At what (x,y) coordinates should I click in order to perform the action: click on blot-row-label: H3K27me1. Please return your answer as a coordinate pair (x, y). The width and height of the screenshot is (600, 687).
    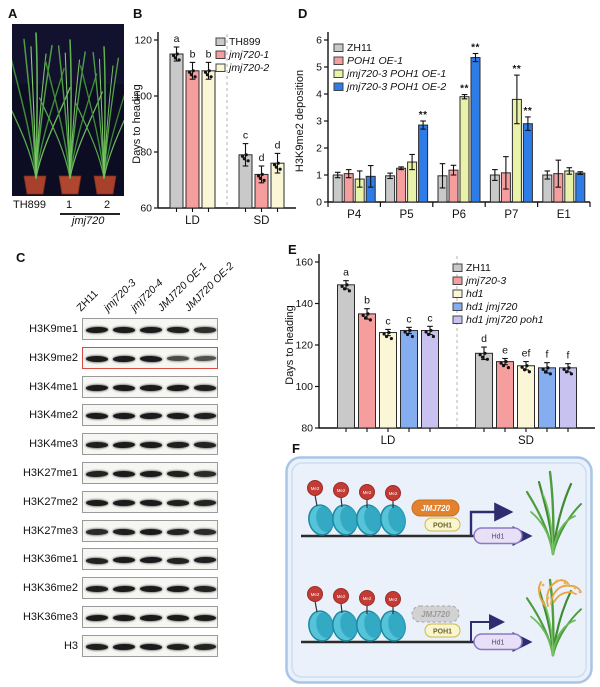
    Looking at the image, I should click on (50, 473).